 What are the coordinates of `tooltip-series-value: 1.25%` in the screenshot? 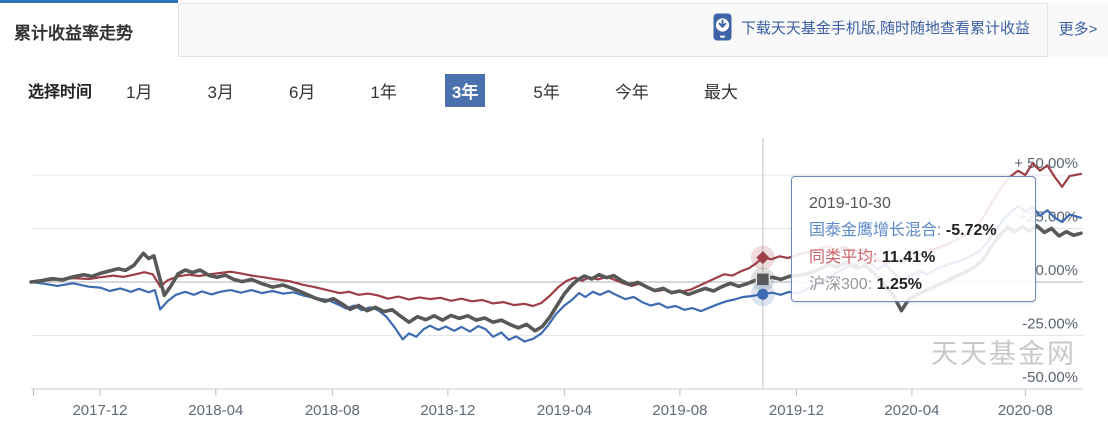 It's located at (899, 284).